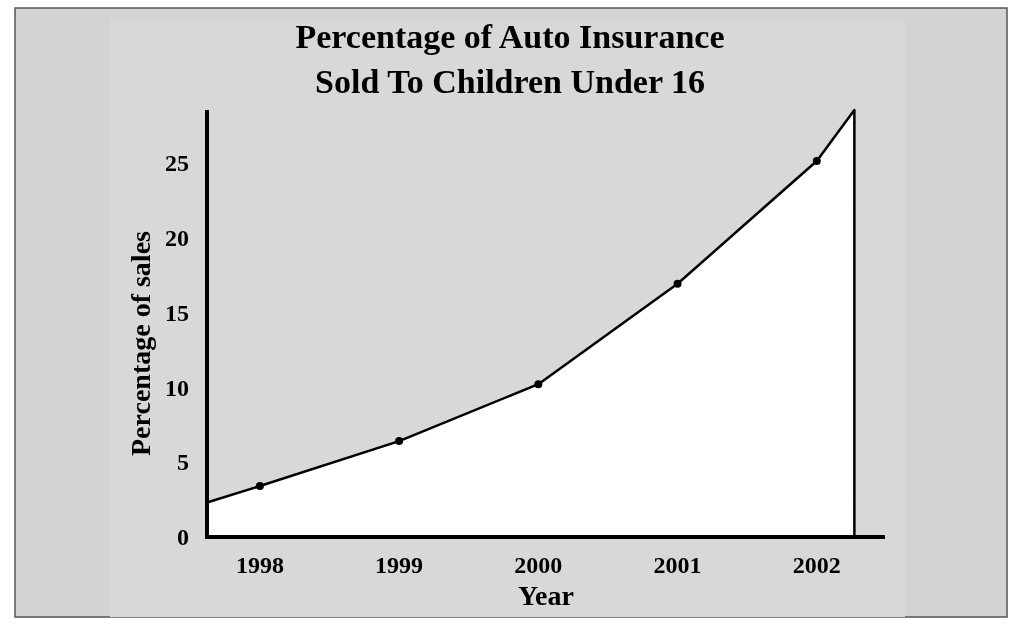  Describe the element at coordinates (177, 162) in the screenshot. I see `y-tick-label: 25` at that location.